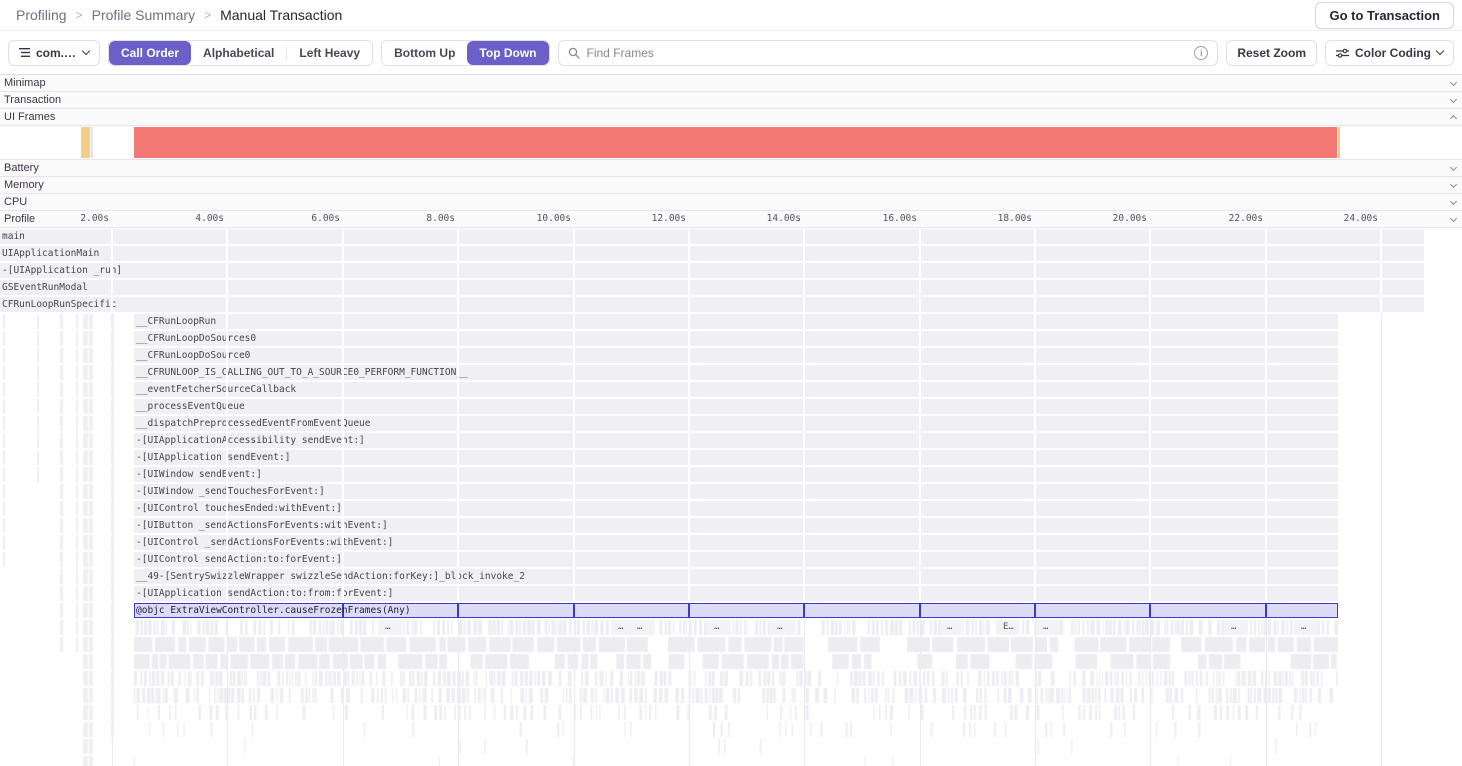 Image resolution: width=1462 pixels, height=766 pixels. I want to click on section-header-battery: Battery, so click(731, 168).